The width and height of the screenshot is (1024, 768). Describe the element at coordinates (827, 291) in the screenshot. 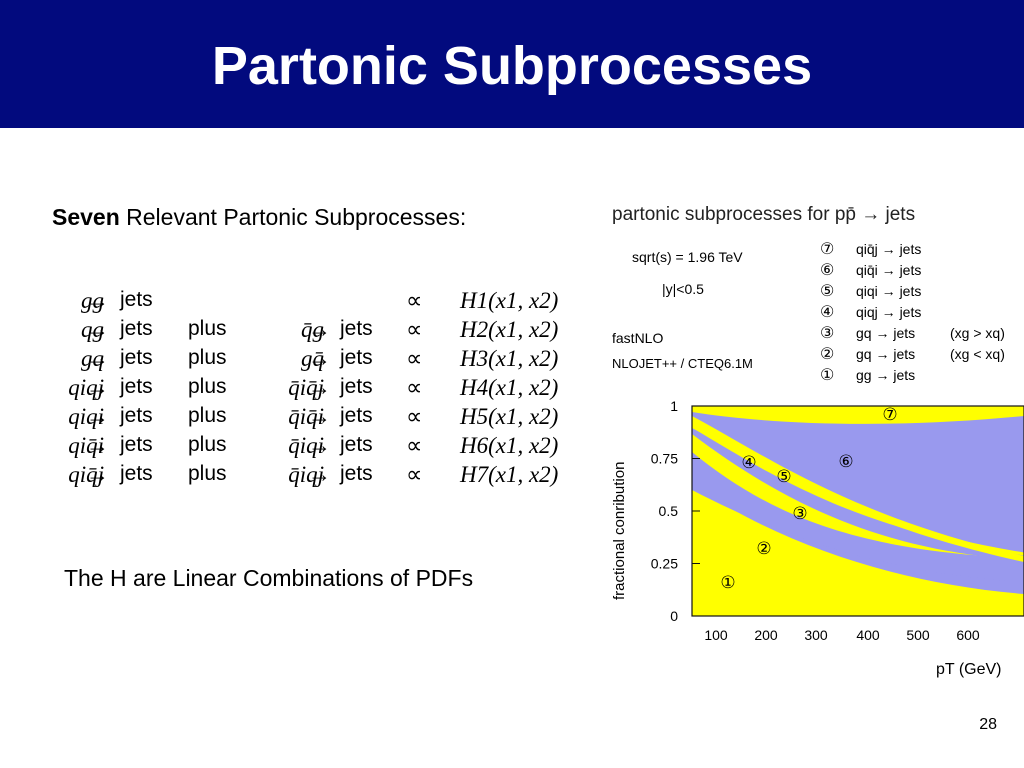

I see `legend-marker: ⑤` at that location.